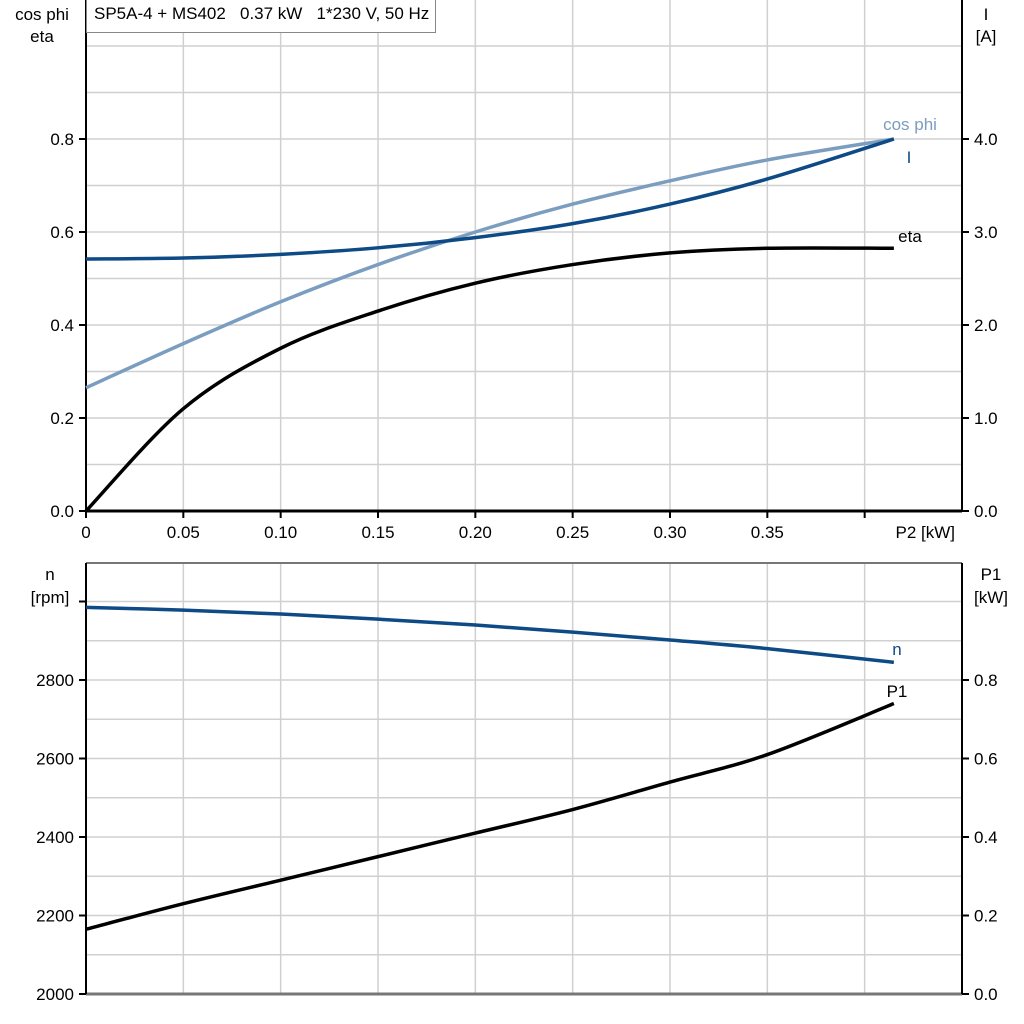 This screenshot has width=1024, height=1024. Describe the element at coordinates (55, 759) in the screenshot. I see `svg-text: 2600` at that location.